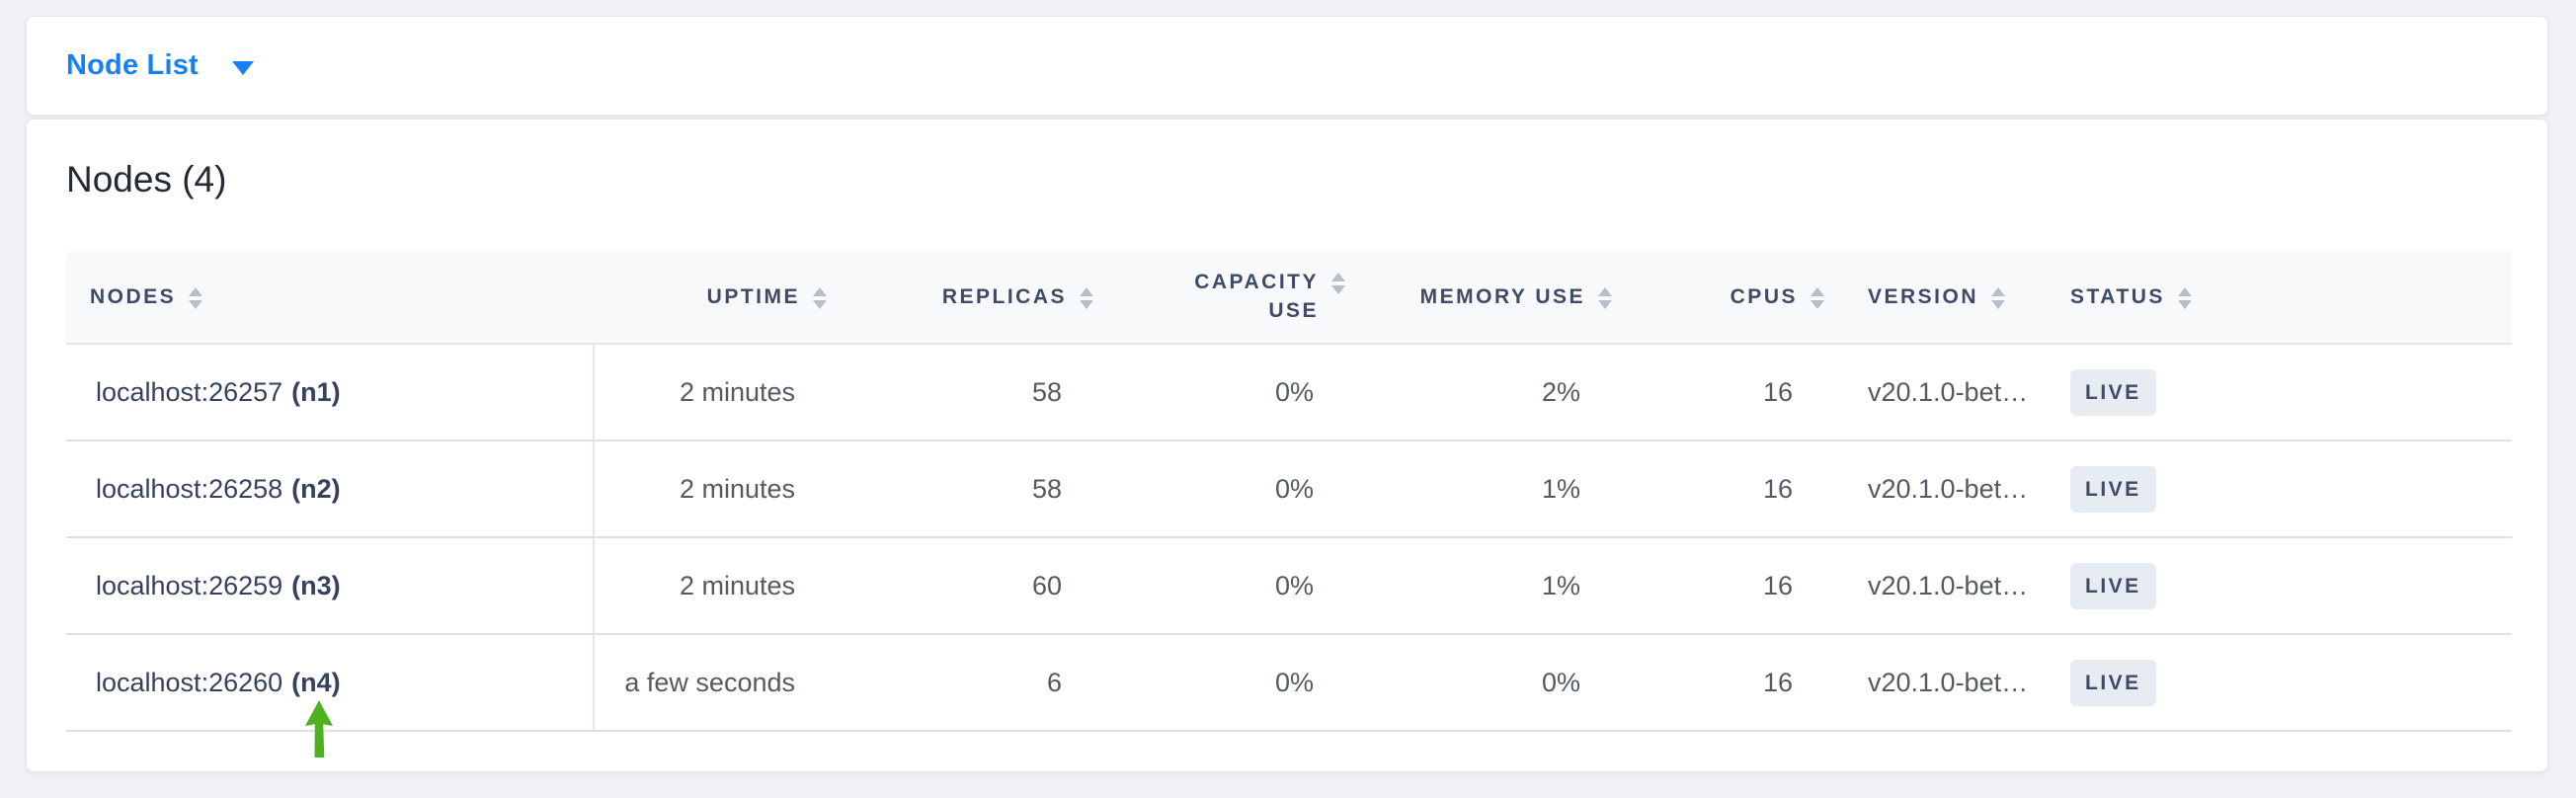 The height and width of the screenshot is (798, 2576). Describe the element at coordinates (1492, 392) in the screenshot. I see `memory-use-cell: 2%` at that location.